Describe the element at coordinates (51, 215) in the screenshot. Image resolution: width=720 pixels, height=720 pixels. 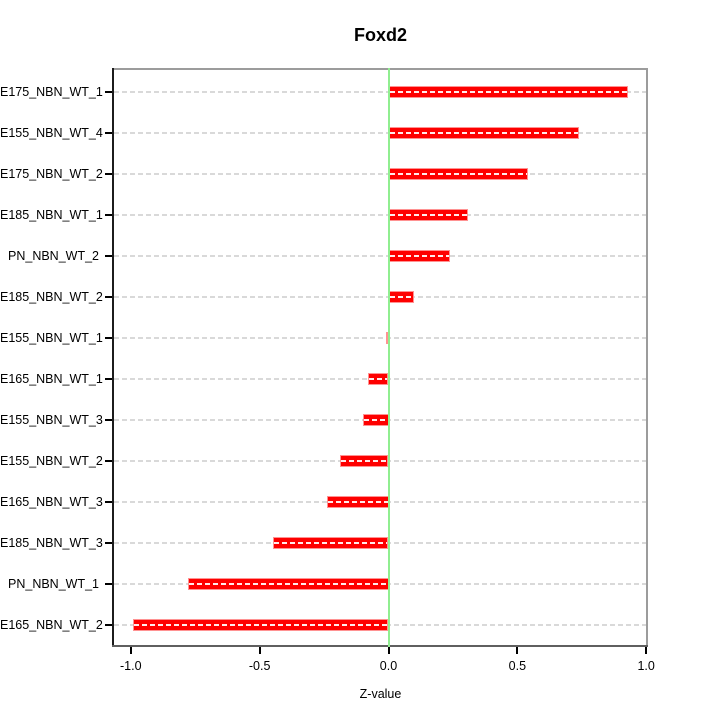
I see `category-label: E185_NBN_WT_1` at that location.